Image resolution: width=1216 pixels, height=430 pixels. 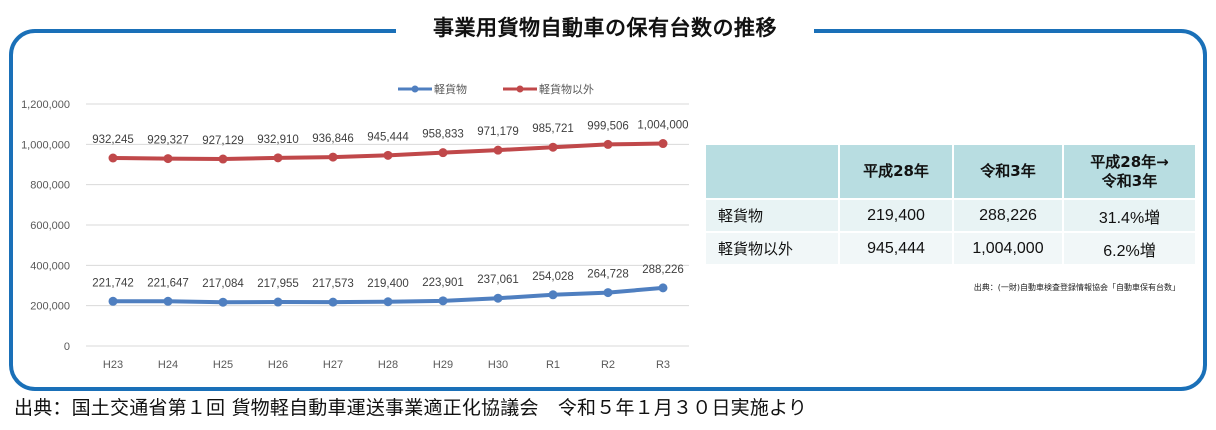 What do you see at coordinates (663, 365) in the screenshot?
I see `x-tick-label: R3` at bounding box center [663, 365].